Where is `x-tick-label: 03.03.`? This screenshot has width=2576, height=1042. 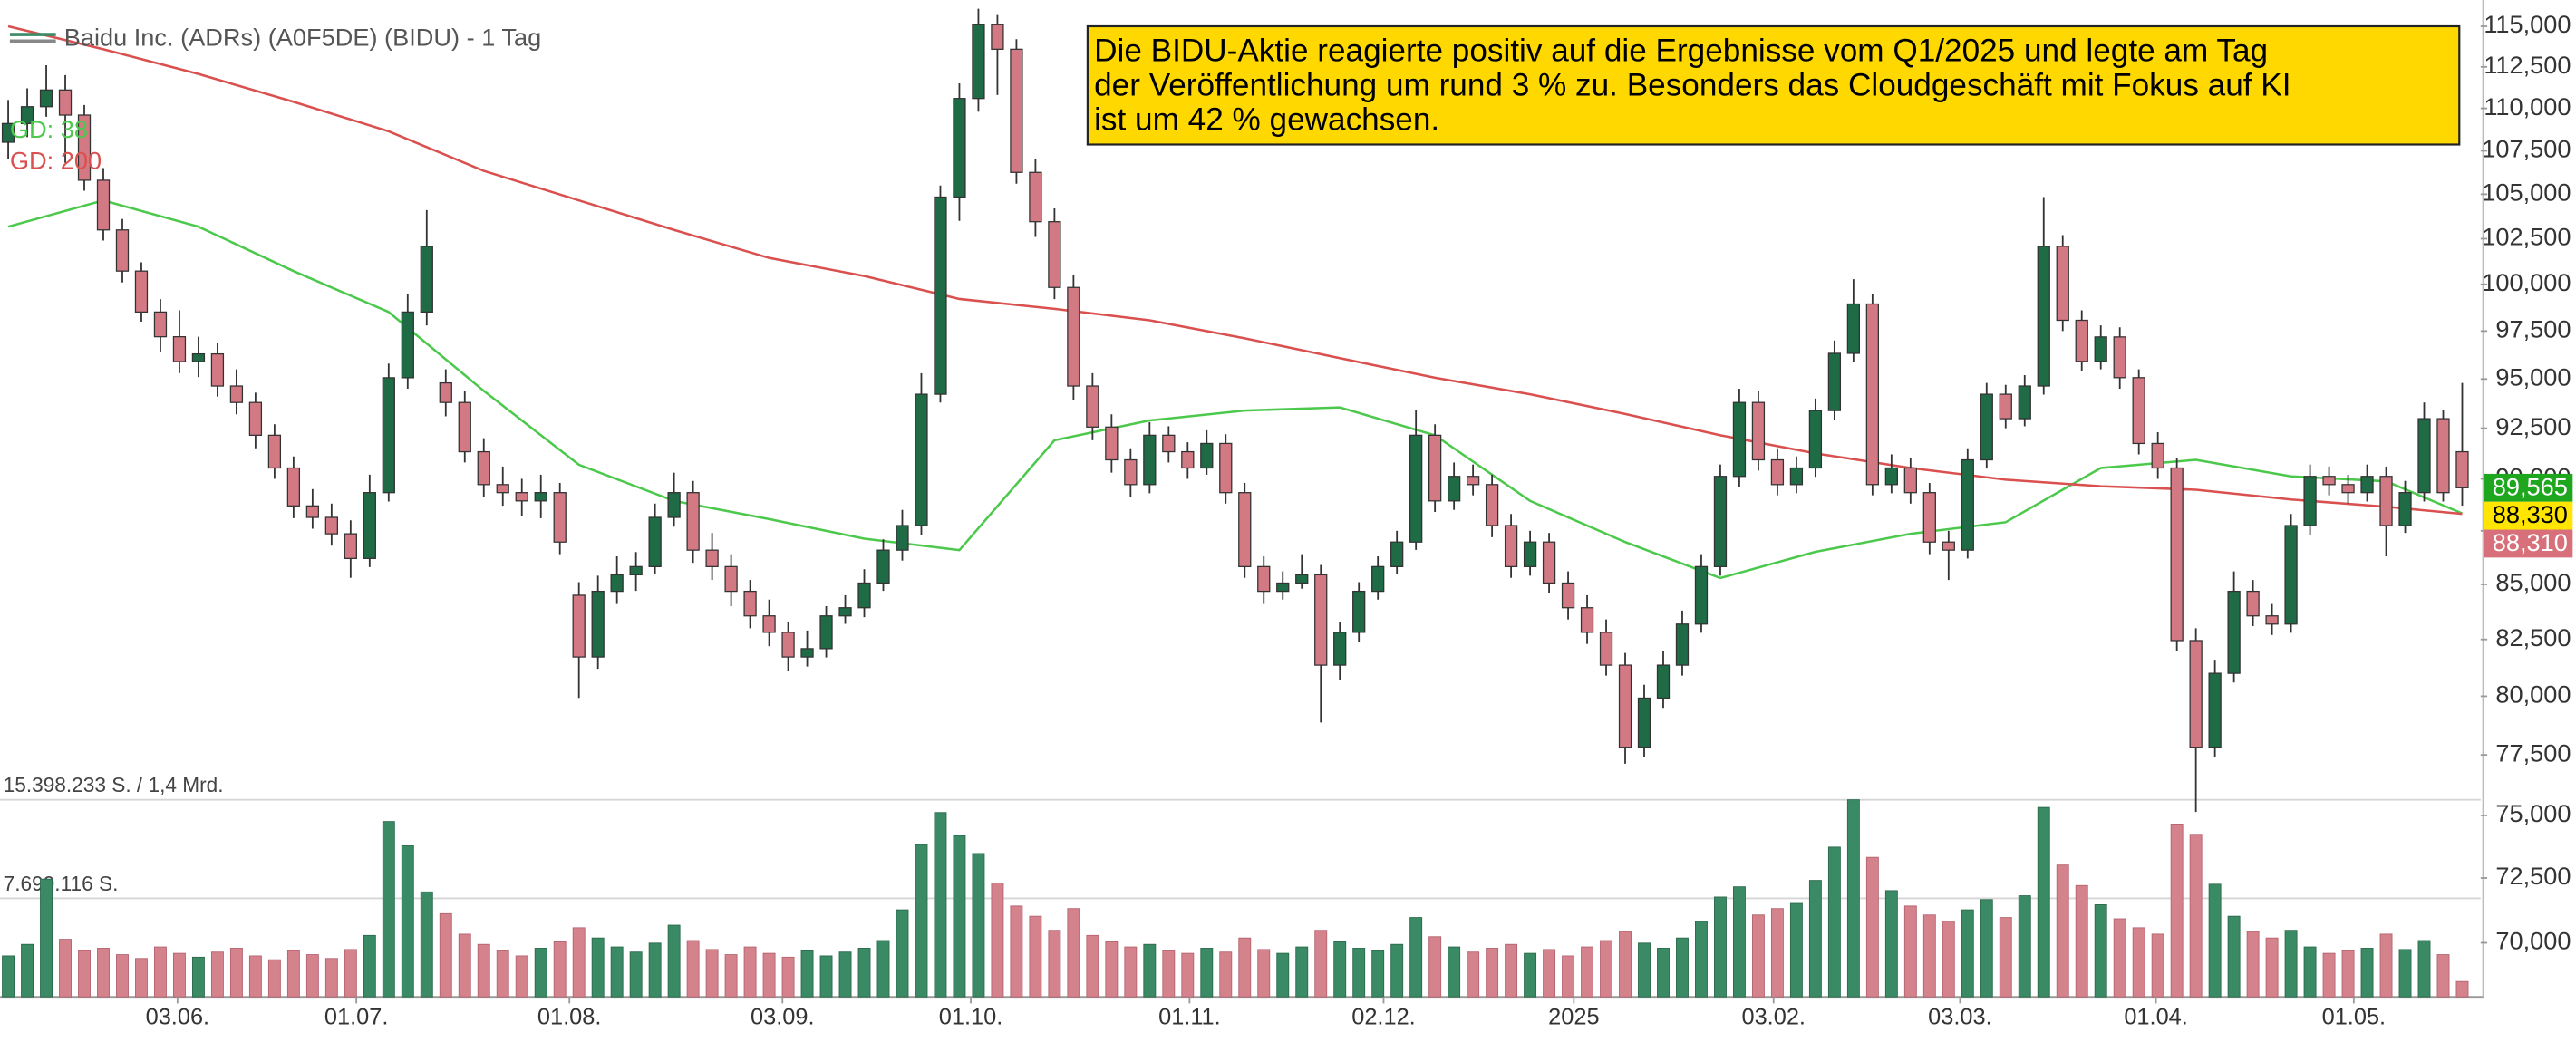
x-tick-label: 03.03. is located at coordinates (1960, 1016).